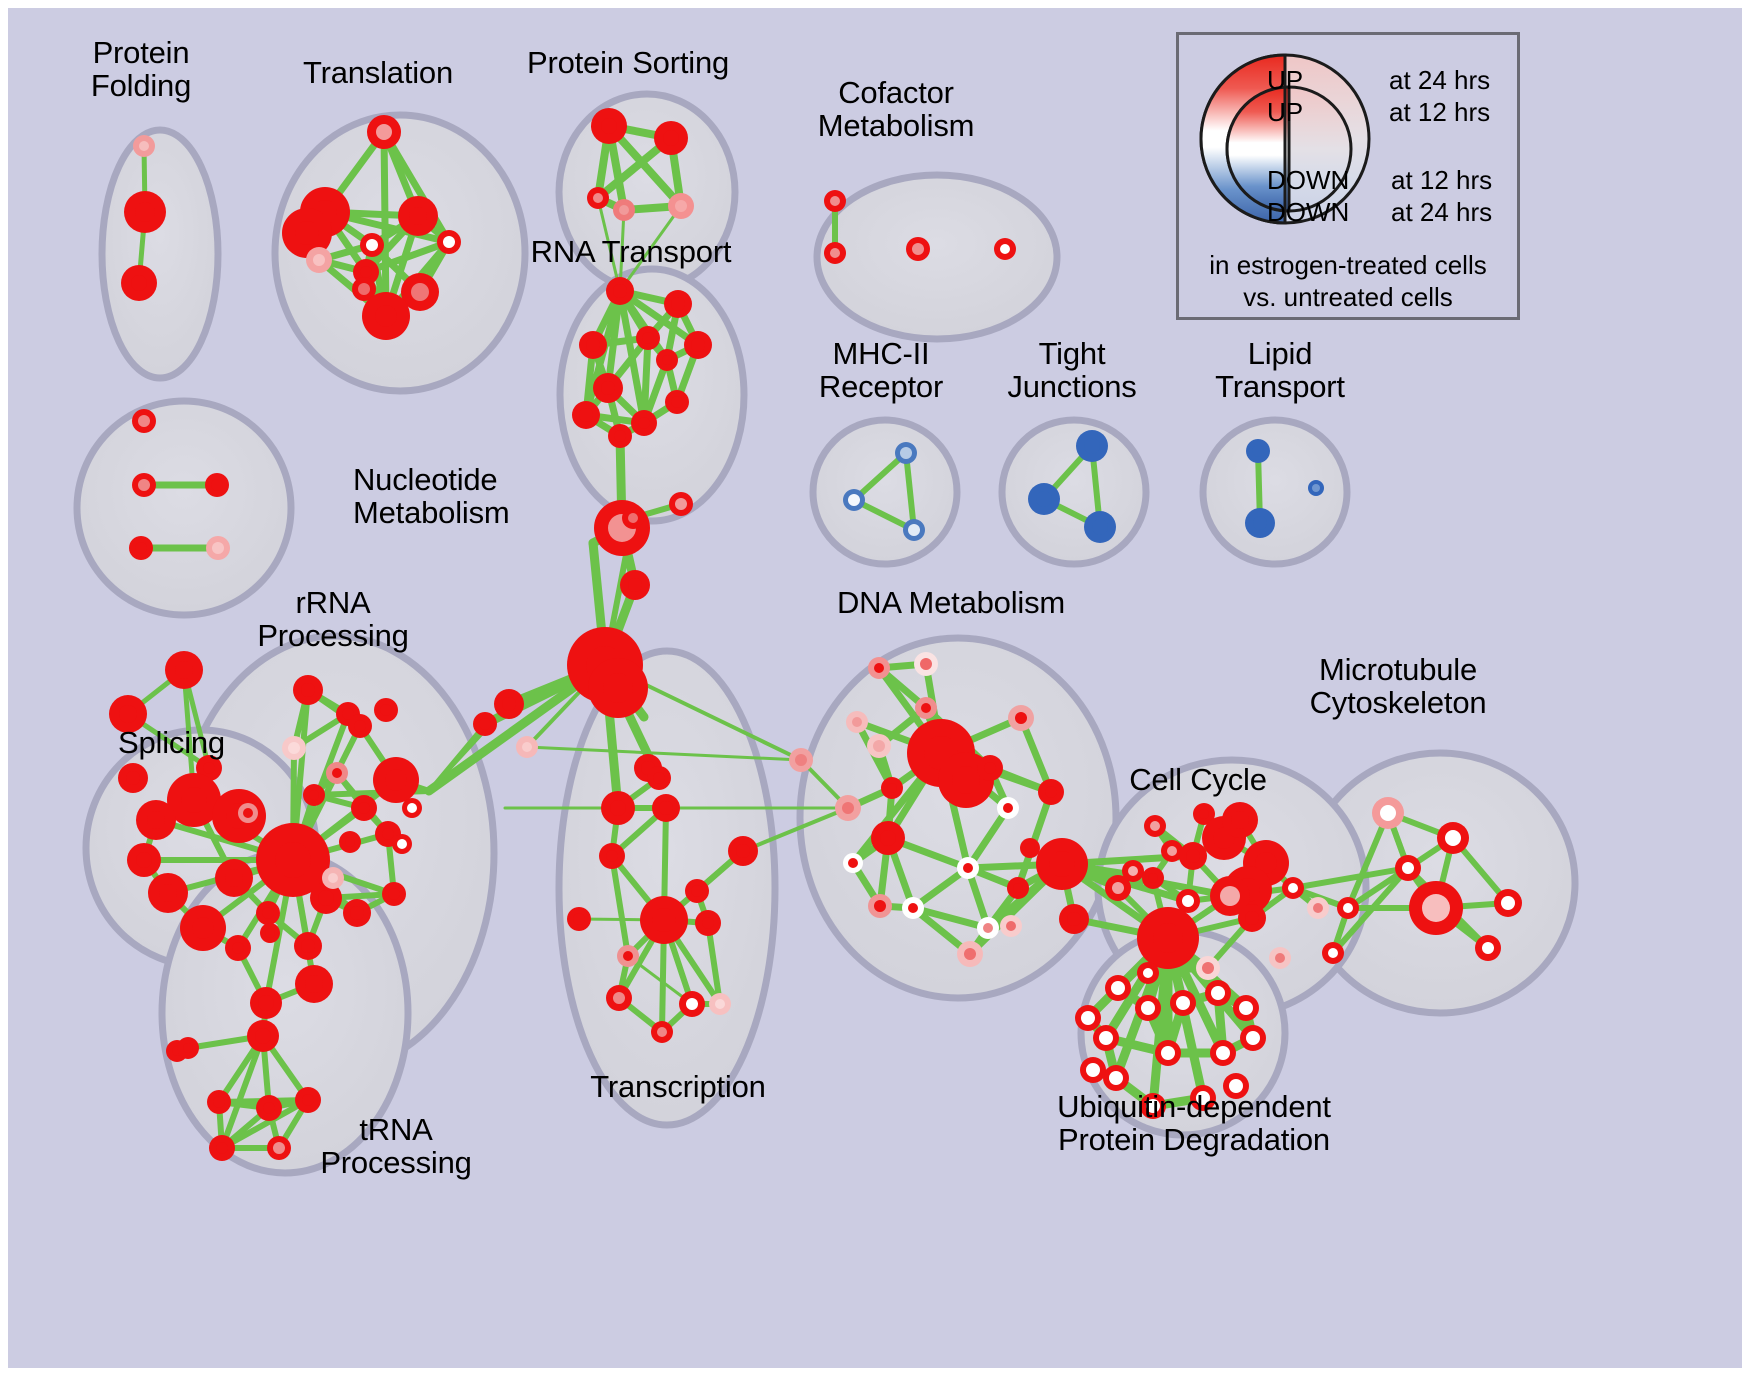  What do you see at coordinates (160, 254) in the screenshot?
I see `blob-protein-folding` at bounding box center [160, 254].